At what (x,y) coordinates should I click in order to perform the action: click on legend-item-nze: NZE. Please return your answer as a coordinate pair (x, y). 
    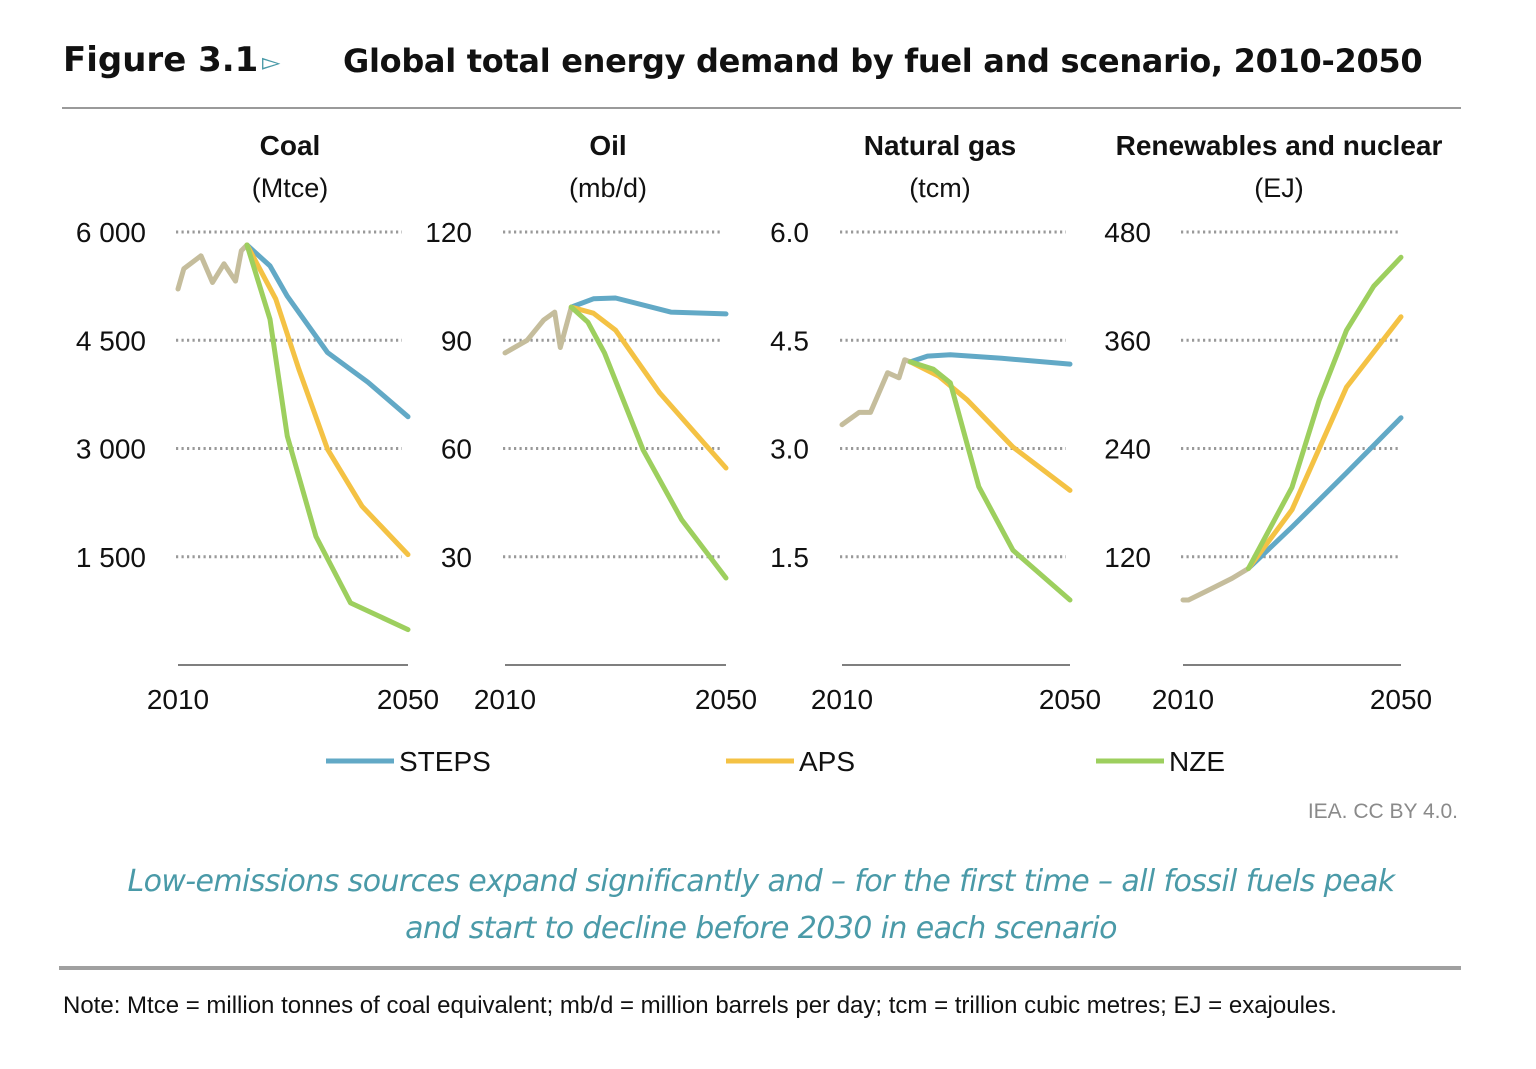
    Looking at the image, I should click on (1160, 761).